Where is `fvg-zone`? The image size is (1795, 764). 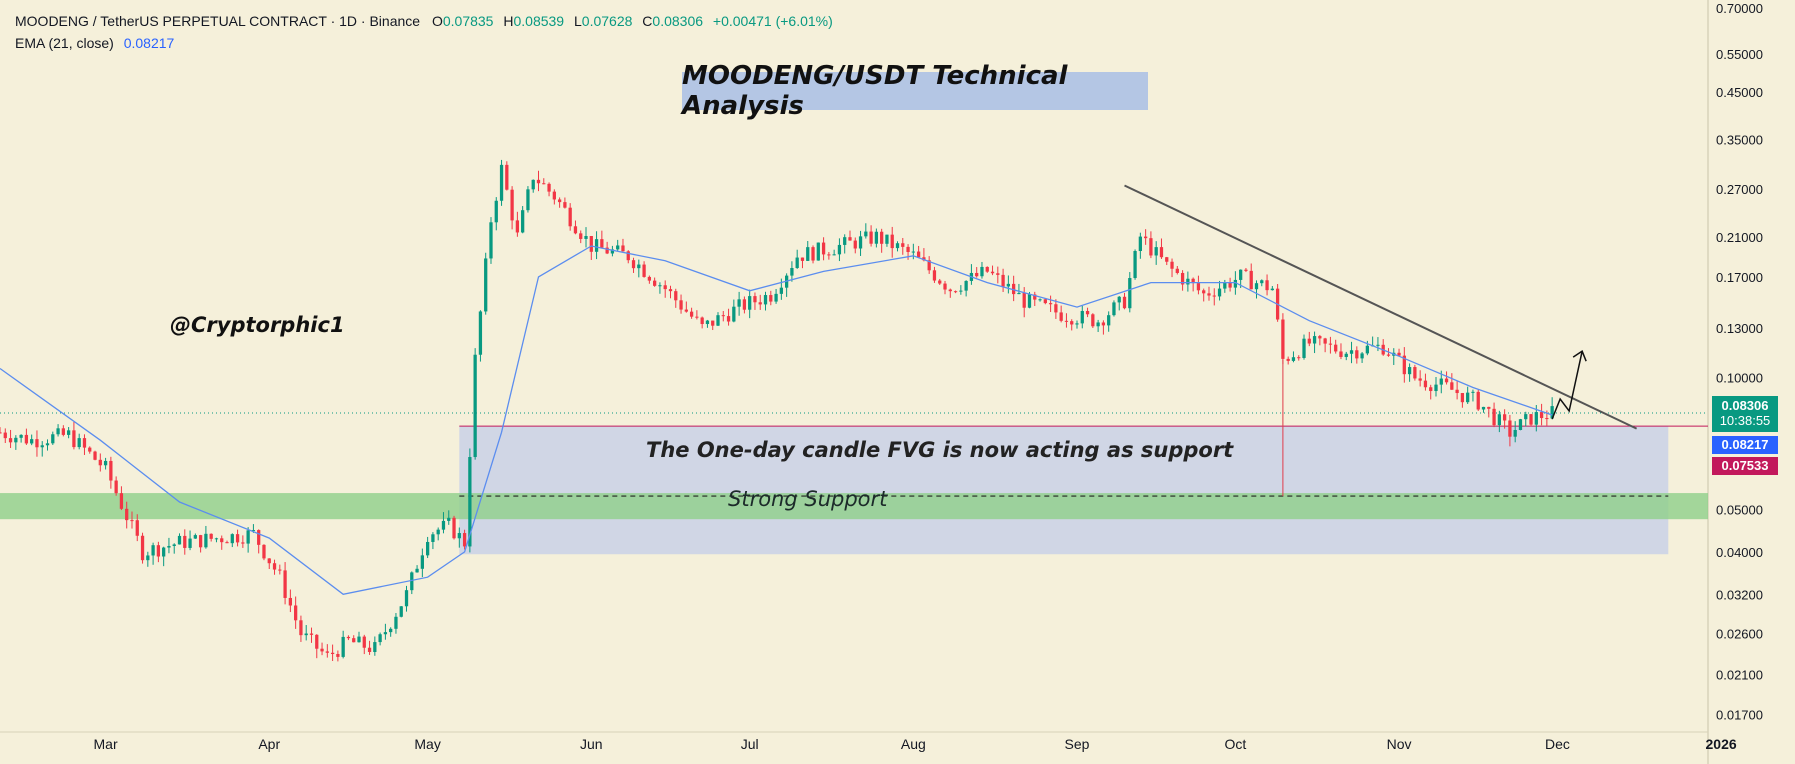
fvg-zone is located at coordinates (1064, 490).